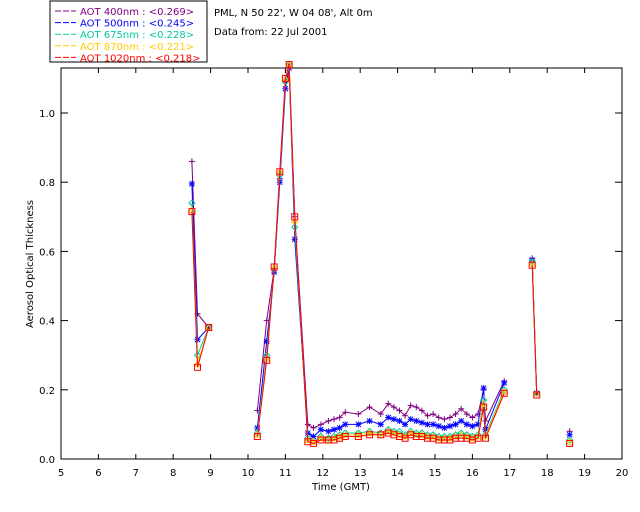 This screenshot has height=512, width=640. I want to click on legend-entry: AOT 675nm : <0.228>, so click(137, 35).